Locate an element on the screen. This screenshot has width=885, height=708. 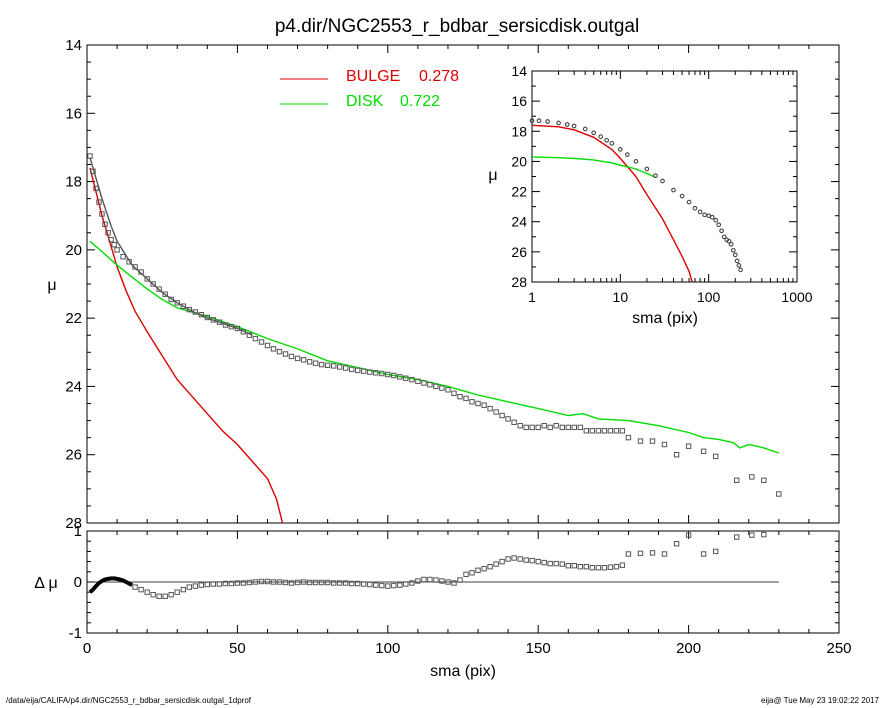
y-tick-label: 20 is located at coordinates (519, 161).